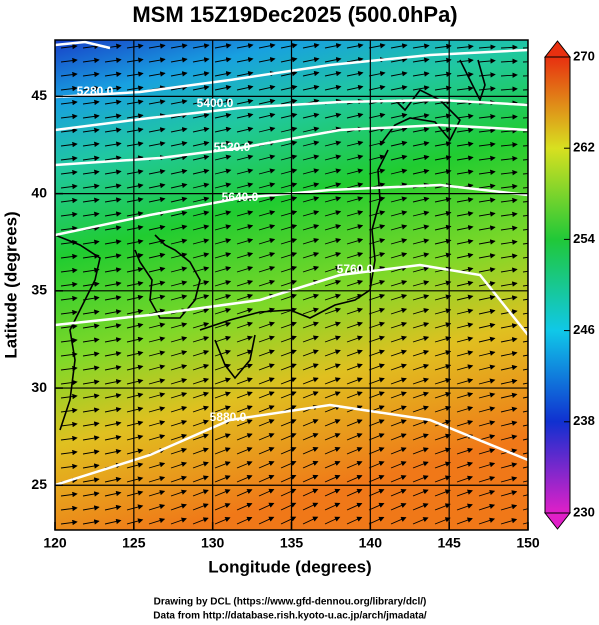  I want to click on contour-label: 5400.0, so click(215, 103).